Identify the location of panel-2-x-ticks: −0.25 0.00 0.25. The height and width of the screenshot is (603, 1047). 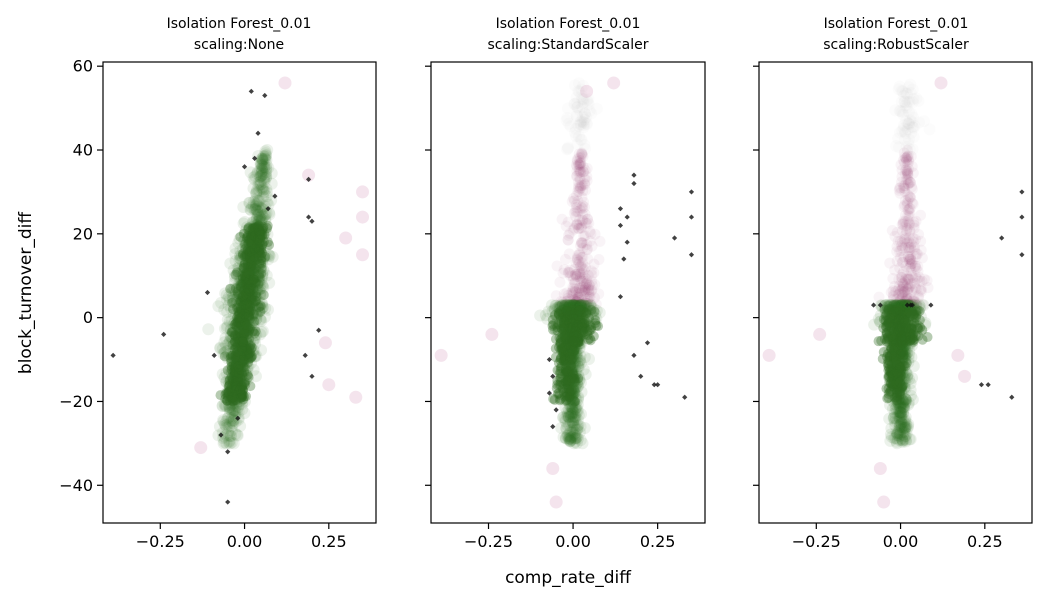
(569, 537).